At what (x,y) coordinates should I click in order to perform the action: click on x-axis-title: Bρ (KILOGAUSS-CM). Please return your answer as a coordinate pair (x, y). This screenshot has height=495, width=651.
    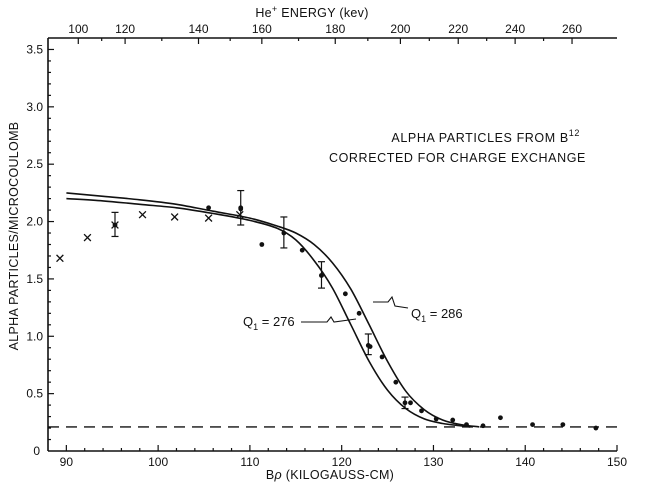
    Looking at the image, I should click on (330, 475).